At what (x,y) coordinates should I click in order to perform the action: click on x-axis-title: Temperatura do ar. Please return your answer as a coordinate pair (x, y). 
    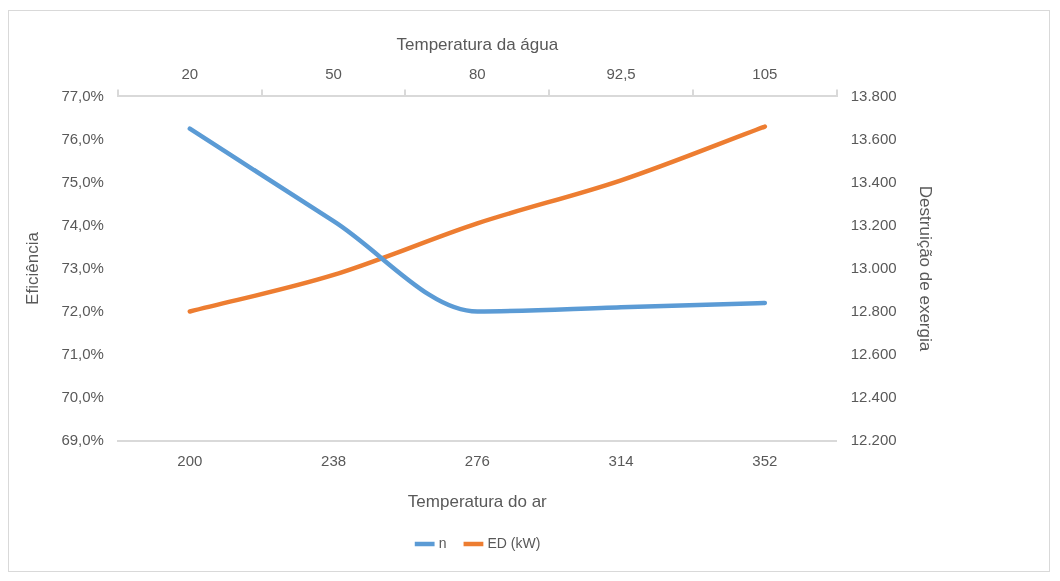
    Looking at the image, I should click on (477, 502).